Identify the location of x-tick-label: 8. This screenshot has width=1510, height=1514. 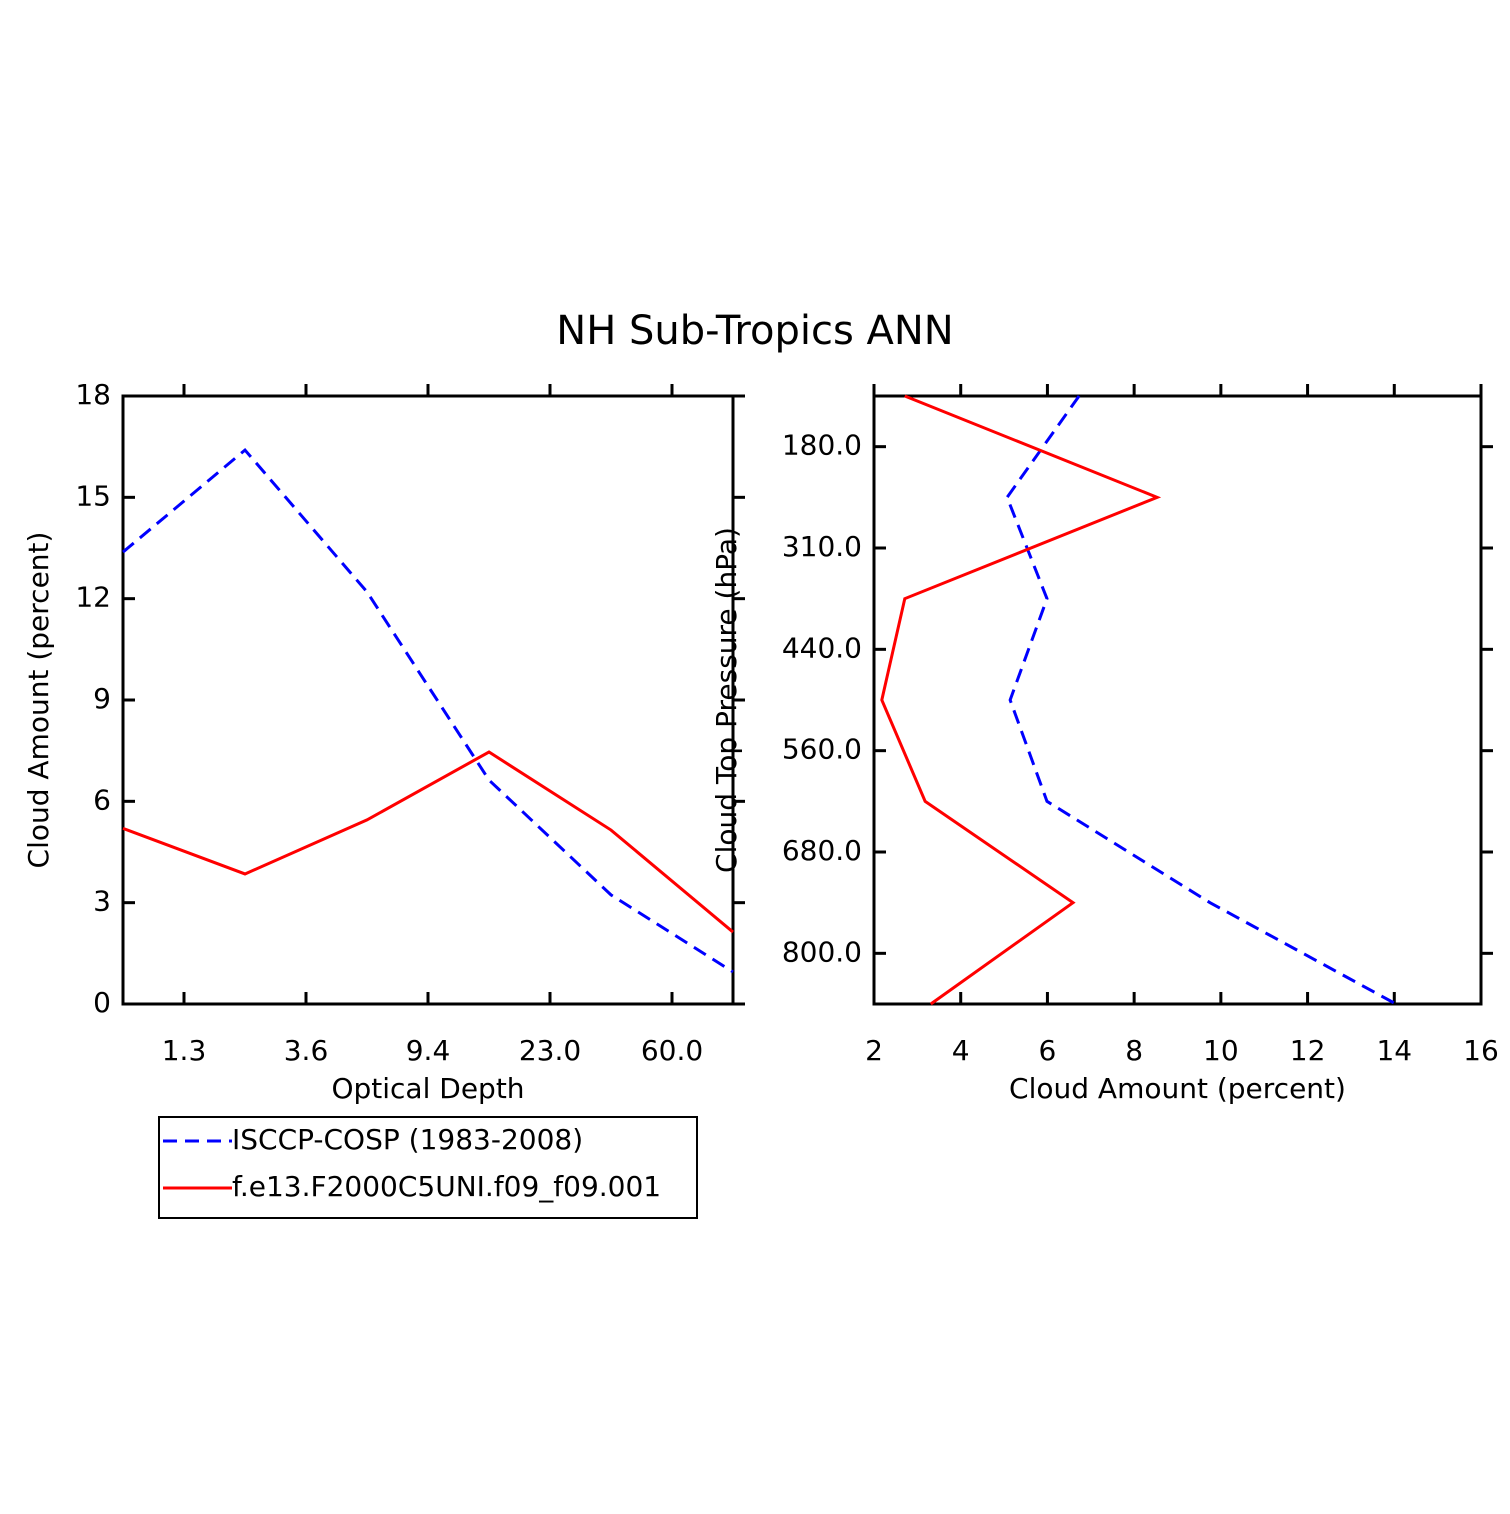
(1134, 1050).